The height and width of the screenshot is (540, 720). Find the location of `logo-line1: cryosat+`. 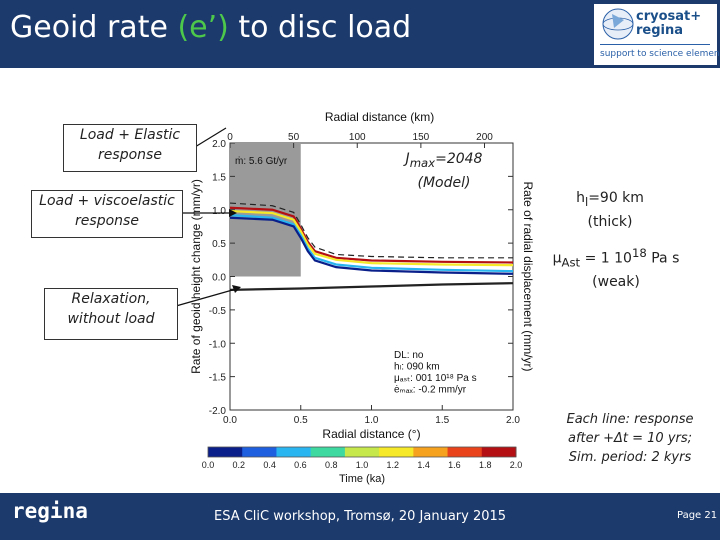

logo-line1: cryosat+ is located at coordinates (669, 16).